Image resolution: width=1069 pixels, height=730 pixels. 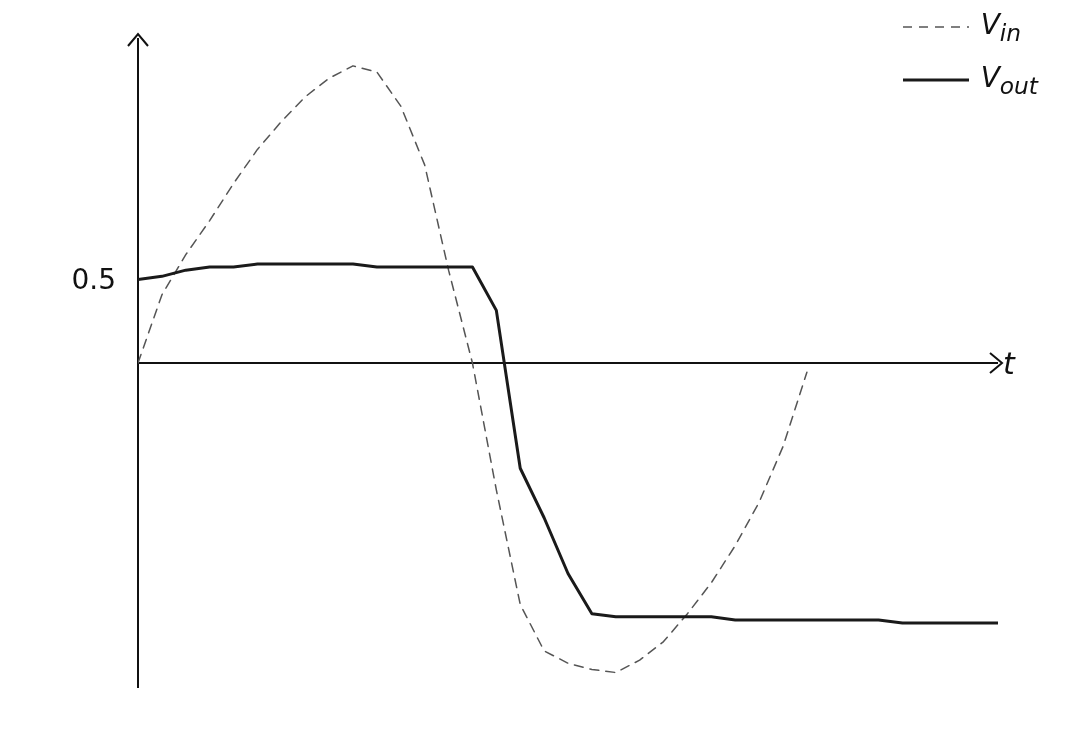 What do you see at coordinates (1009, 80) in the screenshot?
I see `legend-label: V$_{out}$` at bounding box center [1009, 80].